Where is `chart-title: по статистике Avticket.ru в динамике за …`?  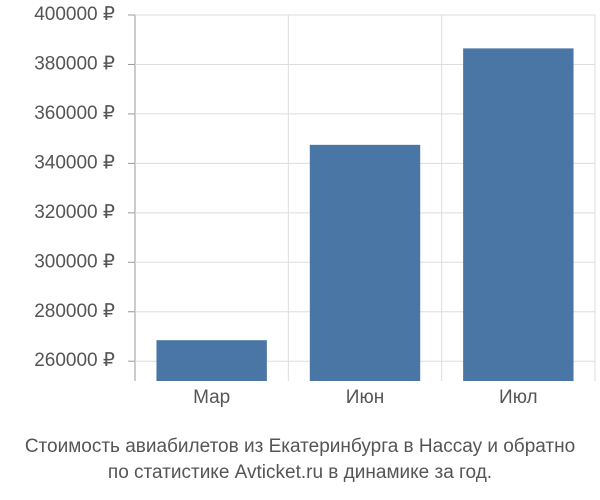 chart-title: по статистике Avticket.ru в динамике за … is located at coordinates (300, 472).